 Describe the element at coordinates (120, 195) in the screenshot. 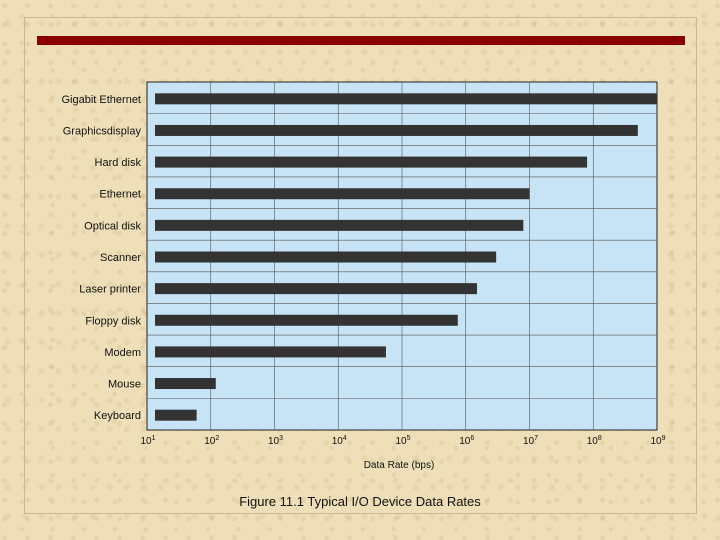

I see `category-label: Ethernet` at that location.